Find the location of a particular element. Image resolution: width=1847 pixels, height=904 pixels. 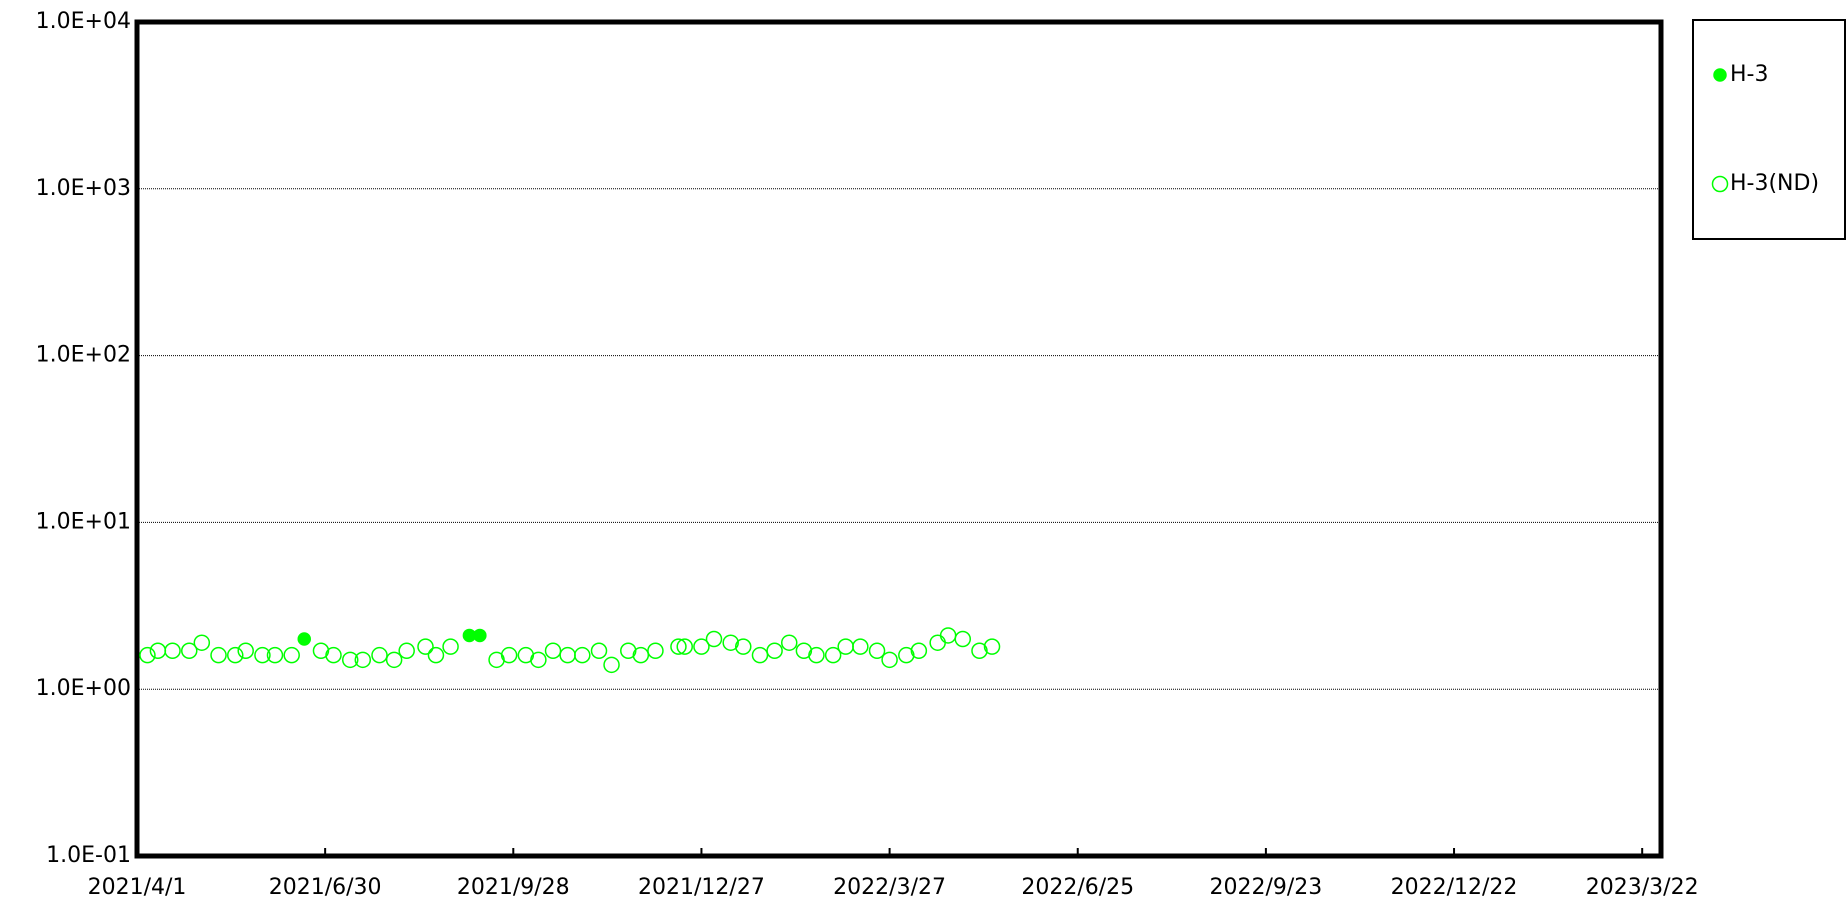

y-tick-label: 1.0E+03 is located at coordinates (83, 188).